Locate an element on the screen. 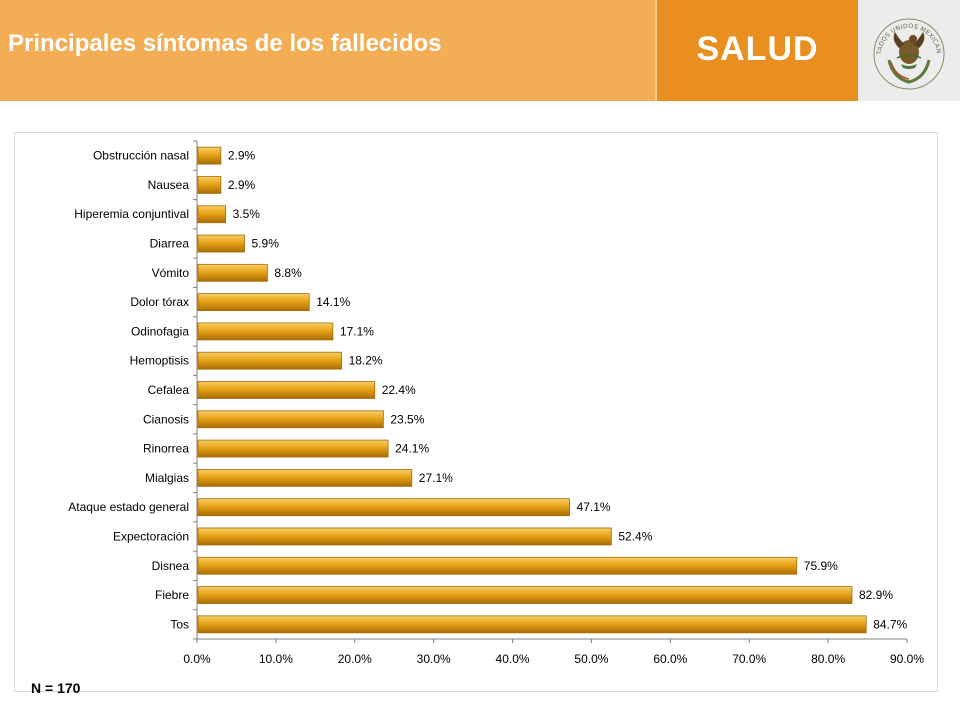 This screenshot has height=720, width=960. category-label: Rinorrea is located at coordinates (166, 449).